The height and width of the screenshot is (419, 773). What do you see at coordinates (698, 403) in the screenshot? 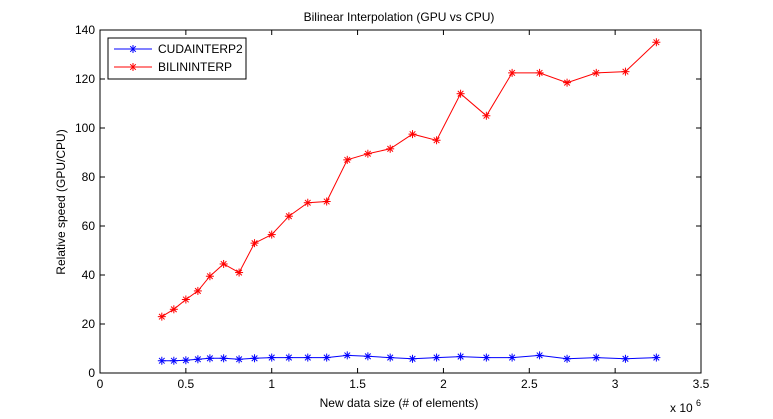
I see `x-axis-exponent-power: 6` at bounding box center [698, 403].